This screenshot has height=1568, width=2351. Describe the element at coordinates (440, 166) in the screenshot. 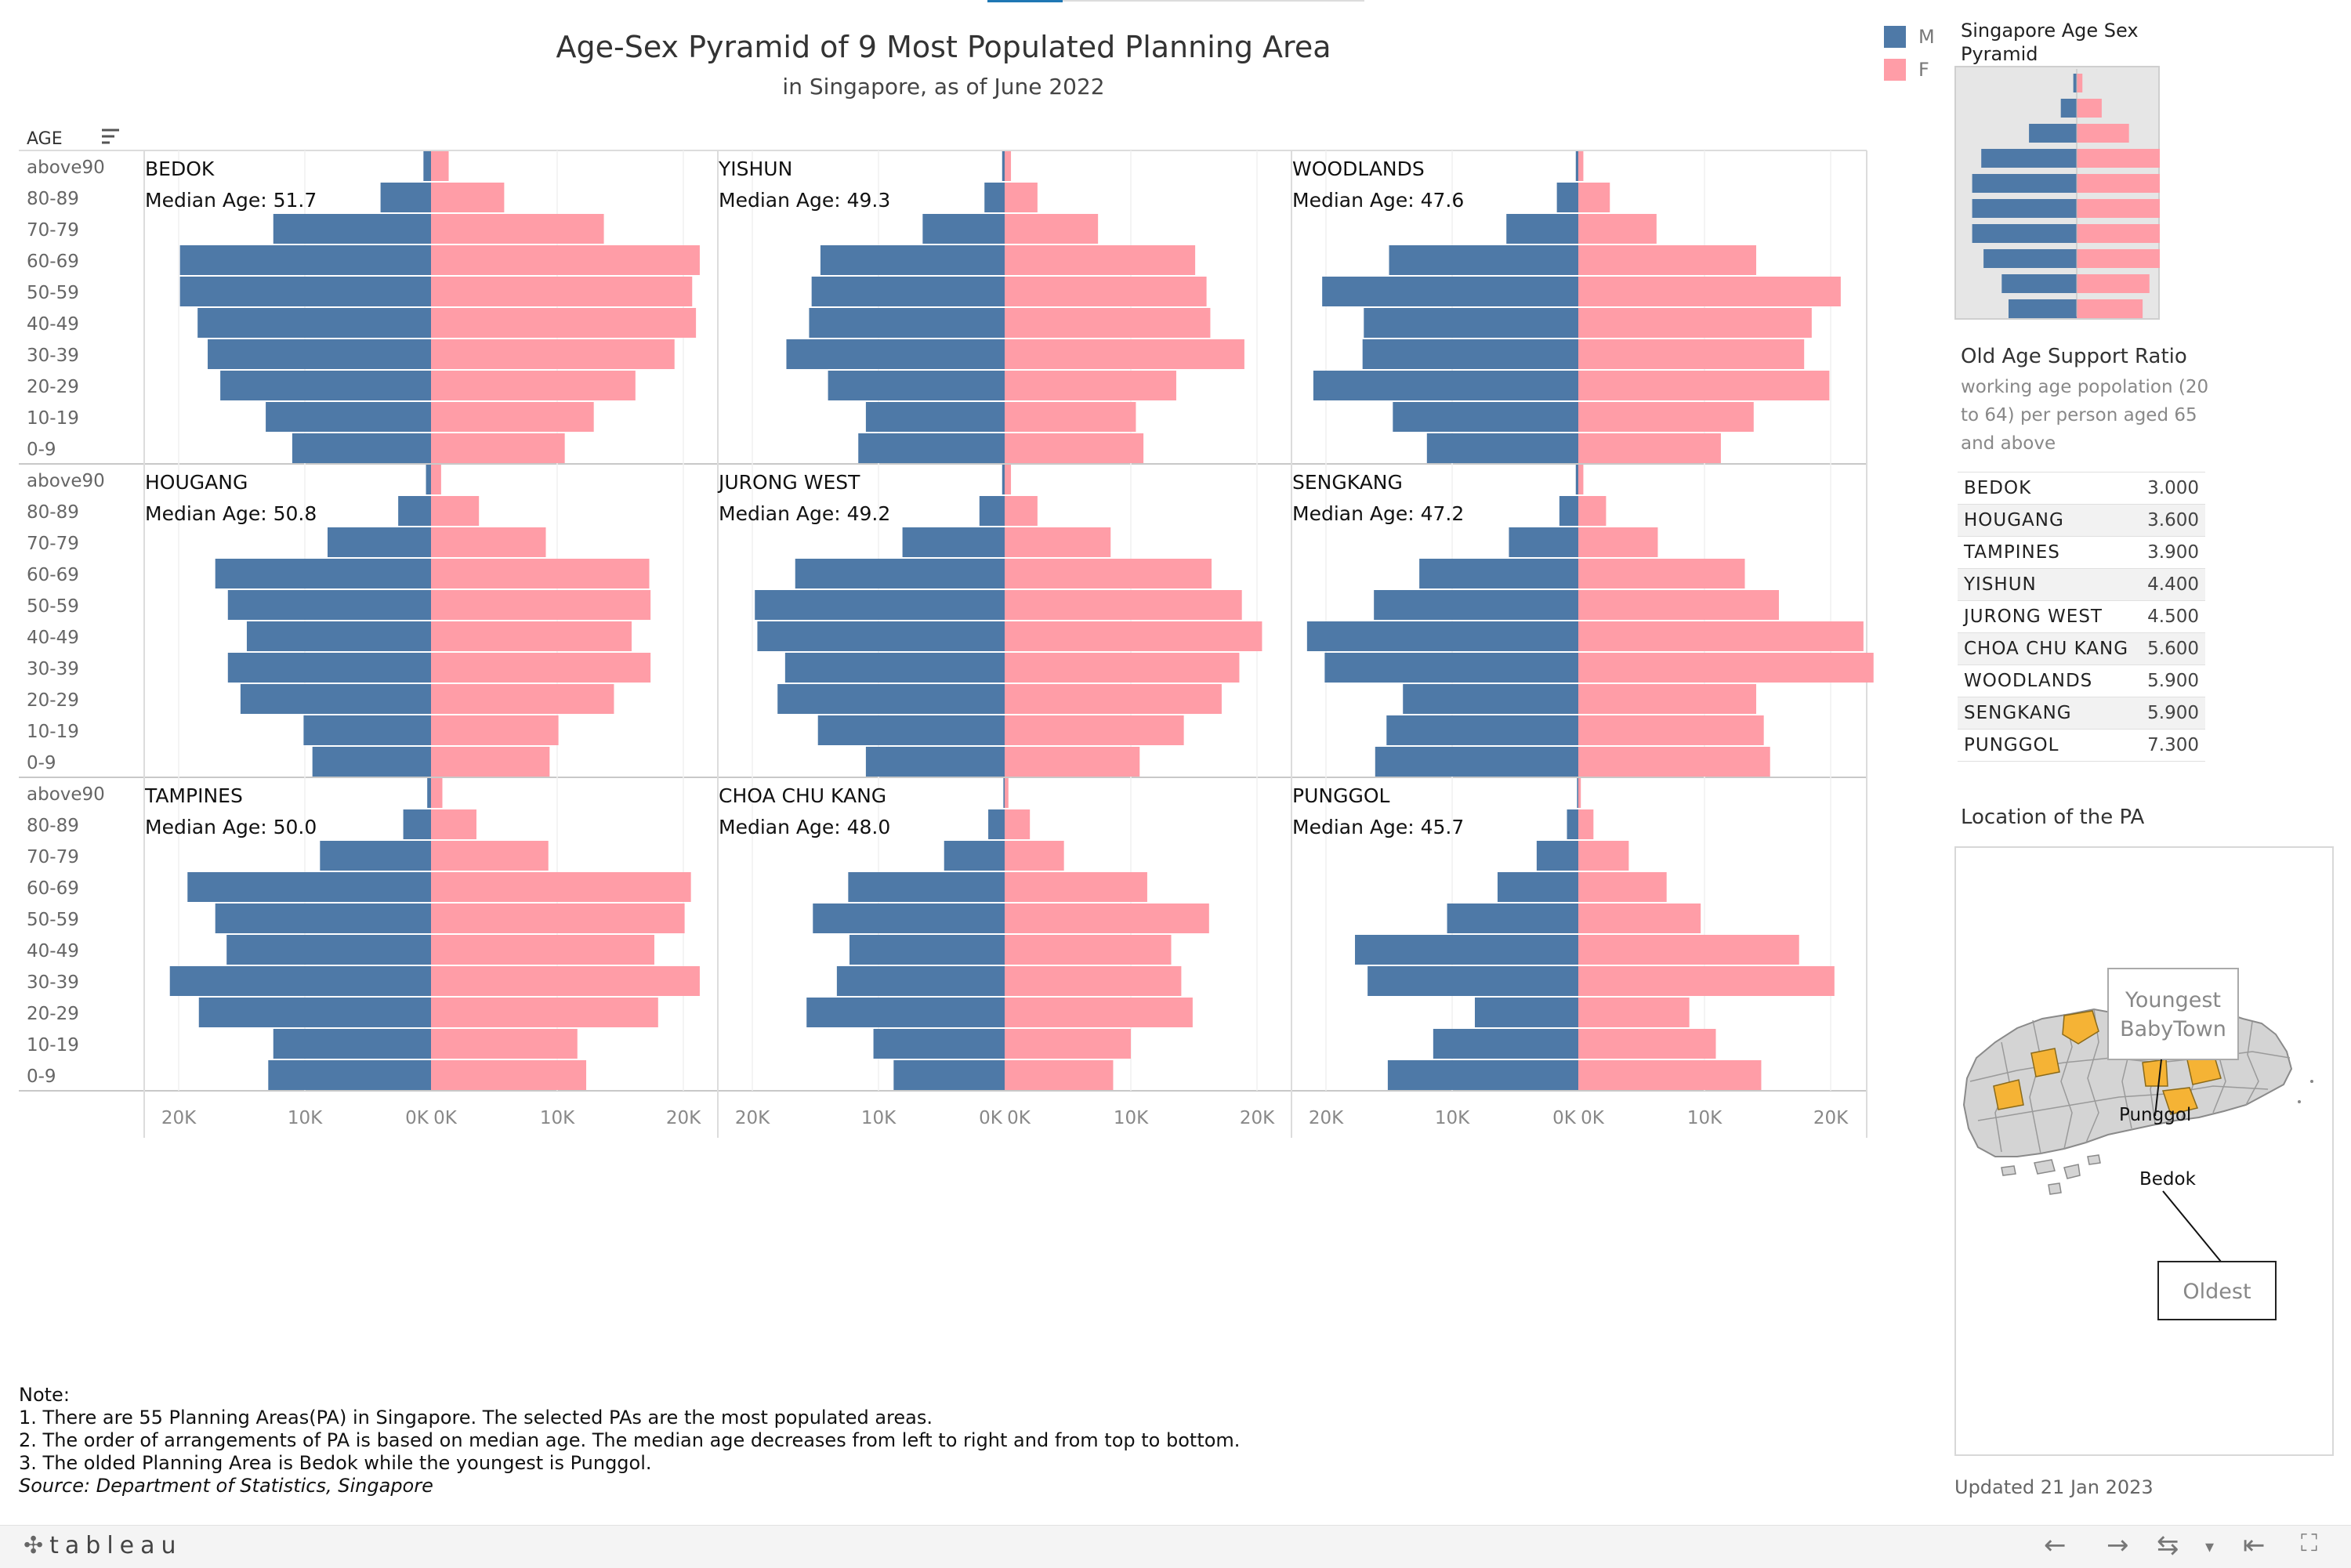

I see `female-bar-bedok-above90` at that location.